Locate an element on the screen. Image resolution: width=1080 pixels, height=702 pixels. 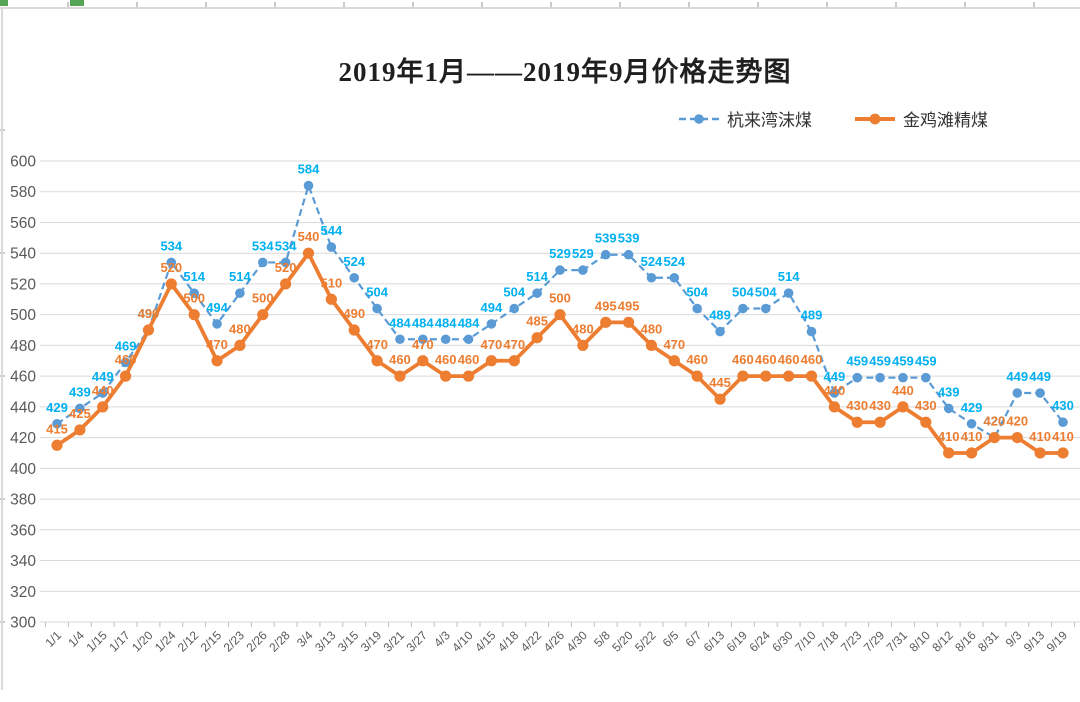
y-tick-label: 480 is located at coordinates (23, 346).